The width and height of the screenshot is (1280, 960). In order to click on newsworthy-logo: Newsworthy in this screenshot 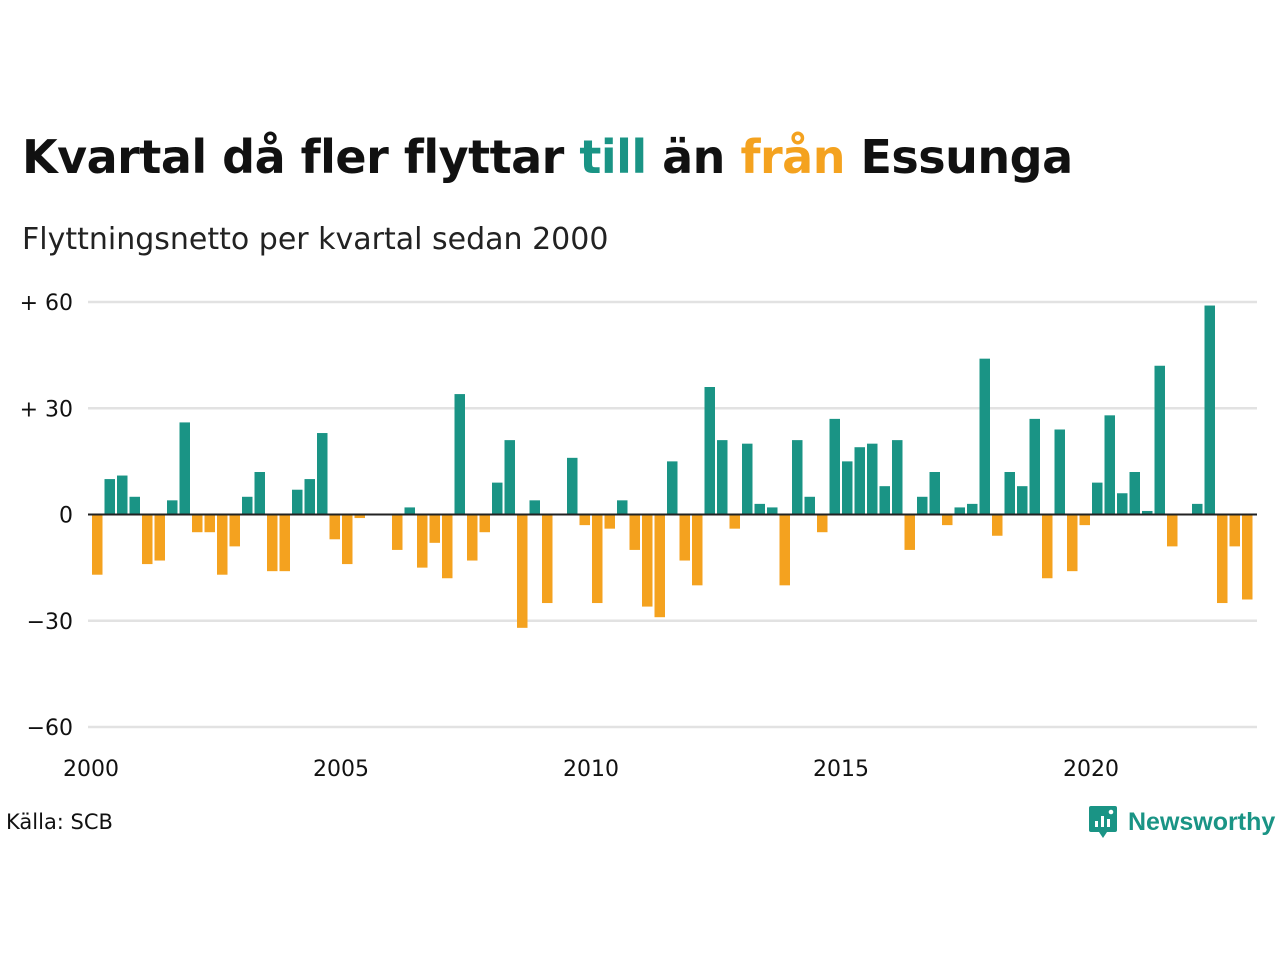, I will do `click(1181, 822)`.